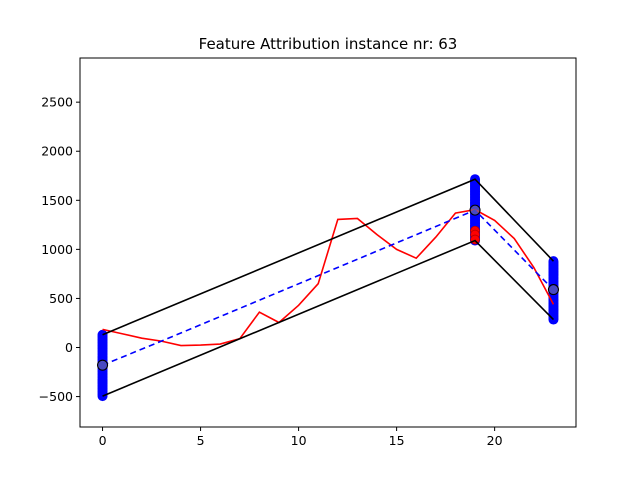 Image resolution: width=640 pixels, height=480 pixels. Describe the element at coordinates (69, 347) in the screenshot. I see `y-tick-label: 0` at that location.